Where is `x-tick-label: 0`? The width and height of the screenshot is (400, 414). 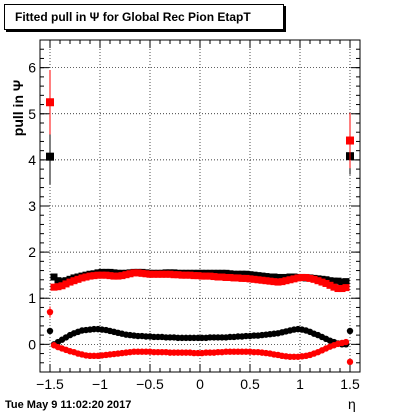 x-tick-label: 0 is located at coordinates (200, 384).